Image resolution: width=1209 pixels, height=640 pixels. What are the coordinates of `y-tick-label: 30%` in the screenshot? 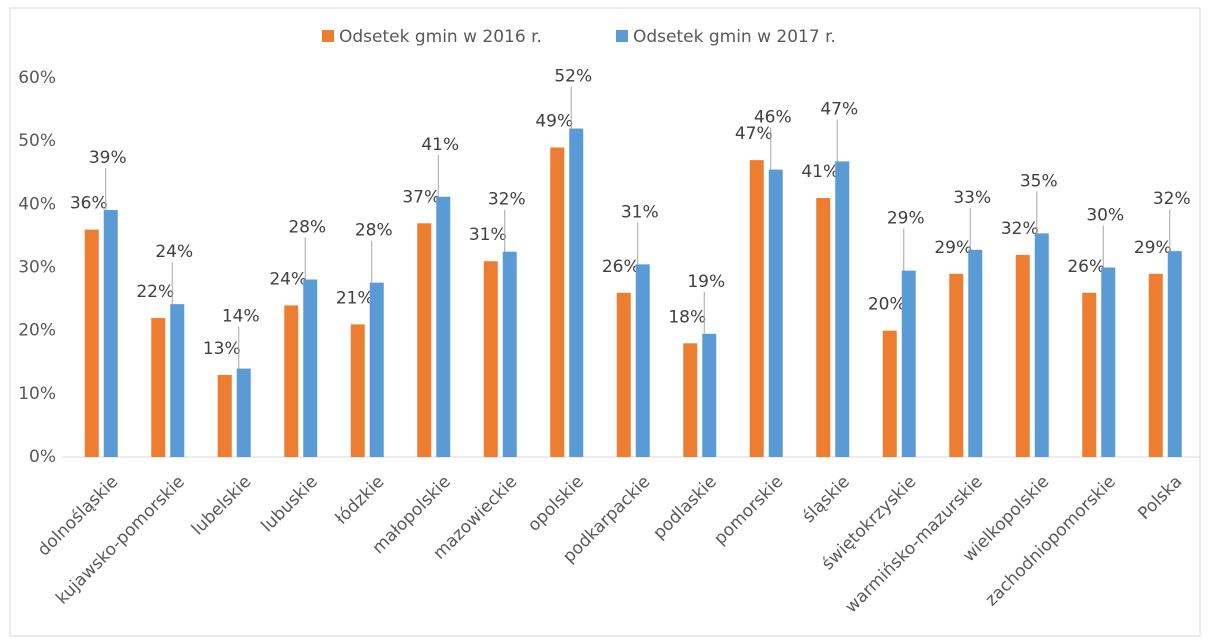 It's located at (37, 268).